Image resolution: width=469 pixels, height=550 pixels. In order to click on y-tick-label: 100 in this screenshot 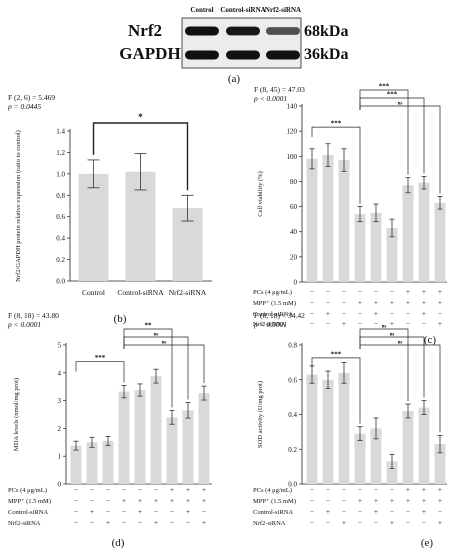, I will do `click(292, 157)`.